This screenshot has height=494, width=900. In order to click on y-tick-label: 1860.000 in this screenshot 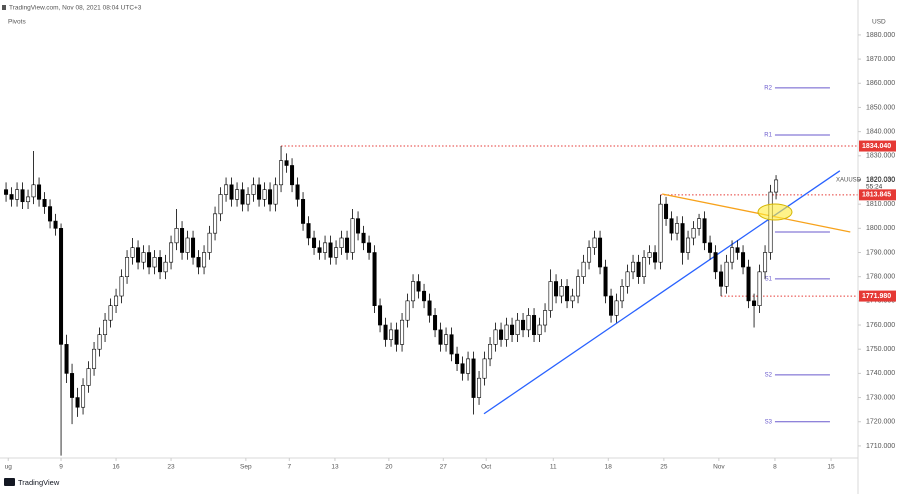, I will do `click(880, 83)`.